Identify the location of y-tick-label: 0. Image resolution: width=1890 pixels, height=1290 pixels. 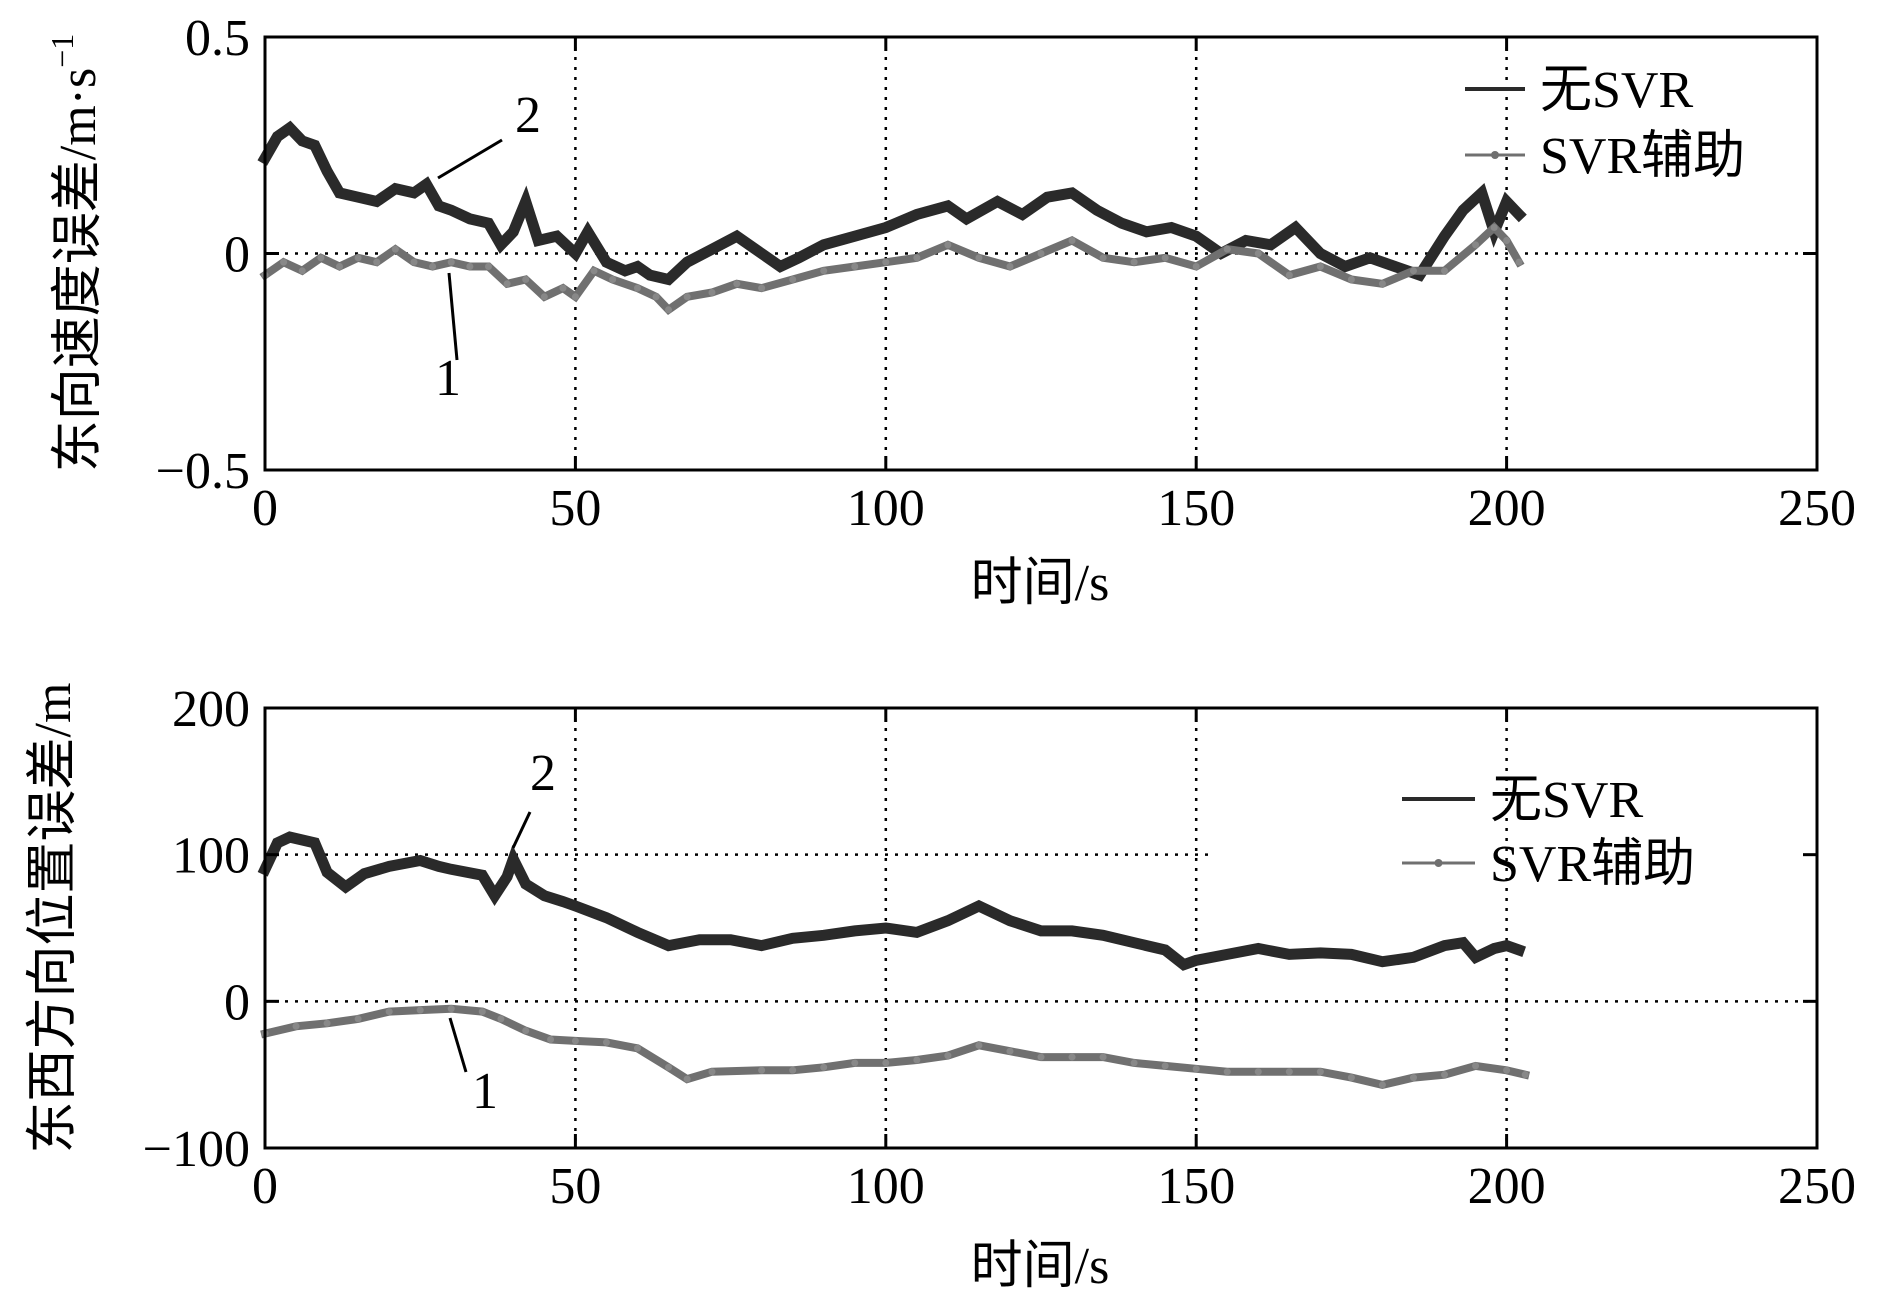
(237, 1002).